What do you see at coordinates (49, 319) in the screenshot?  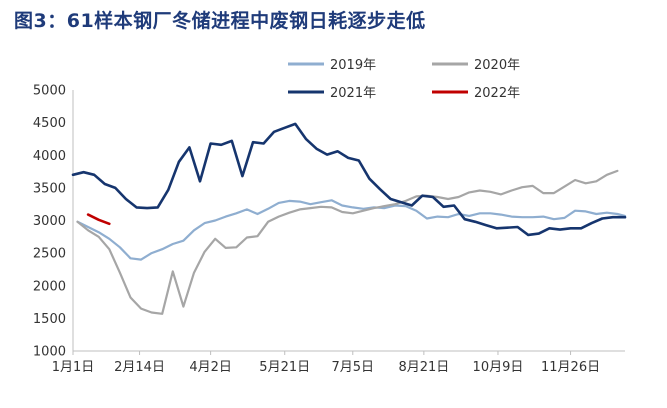 I see `y-tick-label: 1500` at bounding box center [49, 319].